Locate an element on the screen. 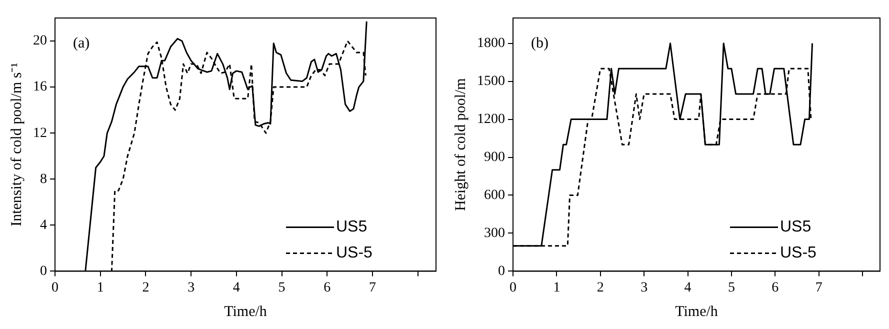 This screenshot has height=329, width=889. y-tick-label: 4 is located at coordinates (43, 225).